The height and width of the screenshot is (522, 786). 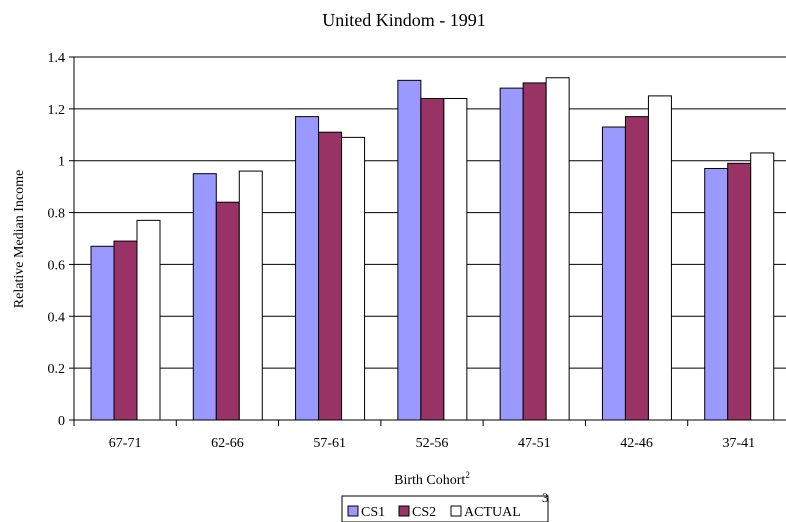 What do you see at coordinates (227, 443) in the screenshot?
I see `x-tick-label: 62-66` at bounding box center [227, 443].